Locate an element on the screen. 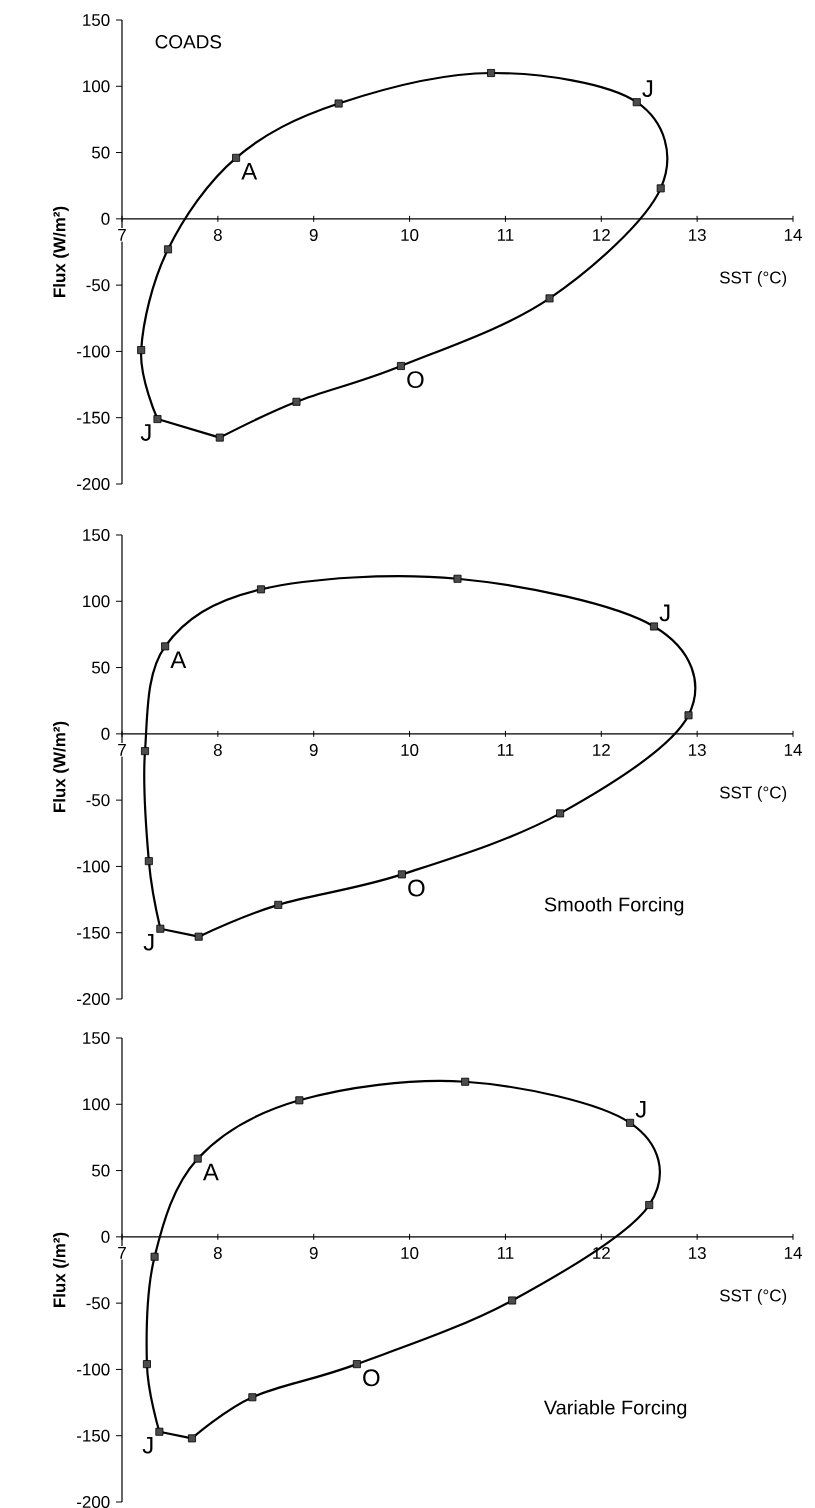  annotation: COADS is located at coordinates (188, 42).